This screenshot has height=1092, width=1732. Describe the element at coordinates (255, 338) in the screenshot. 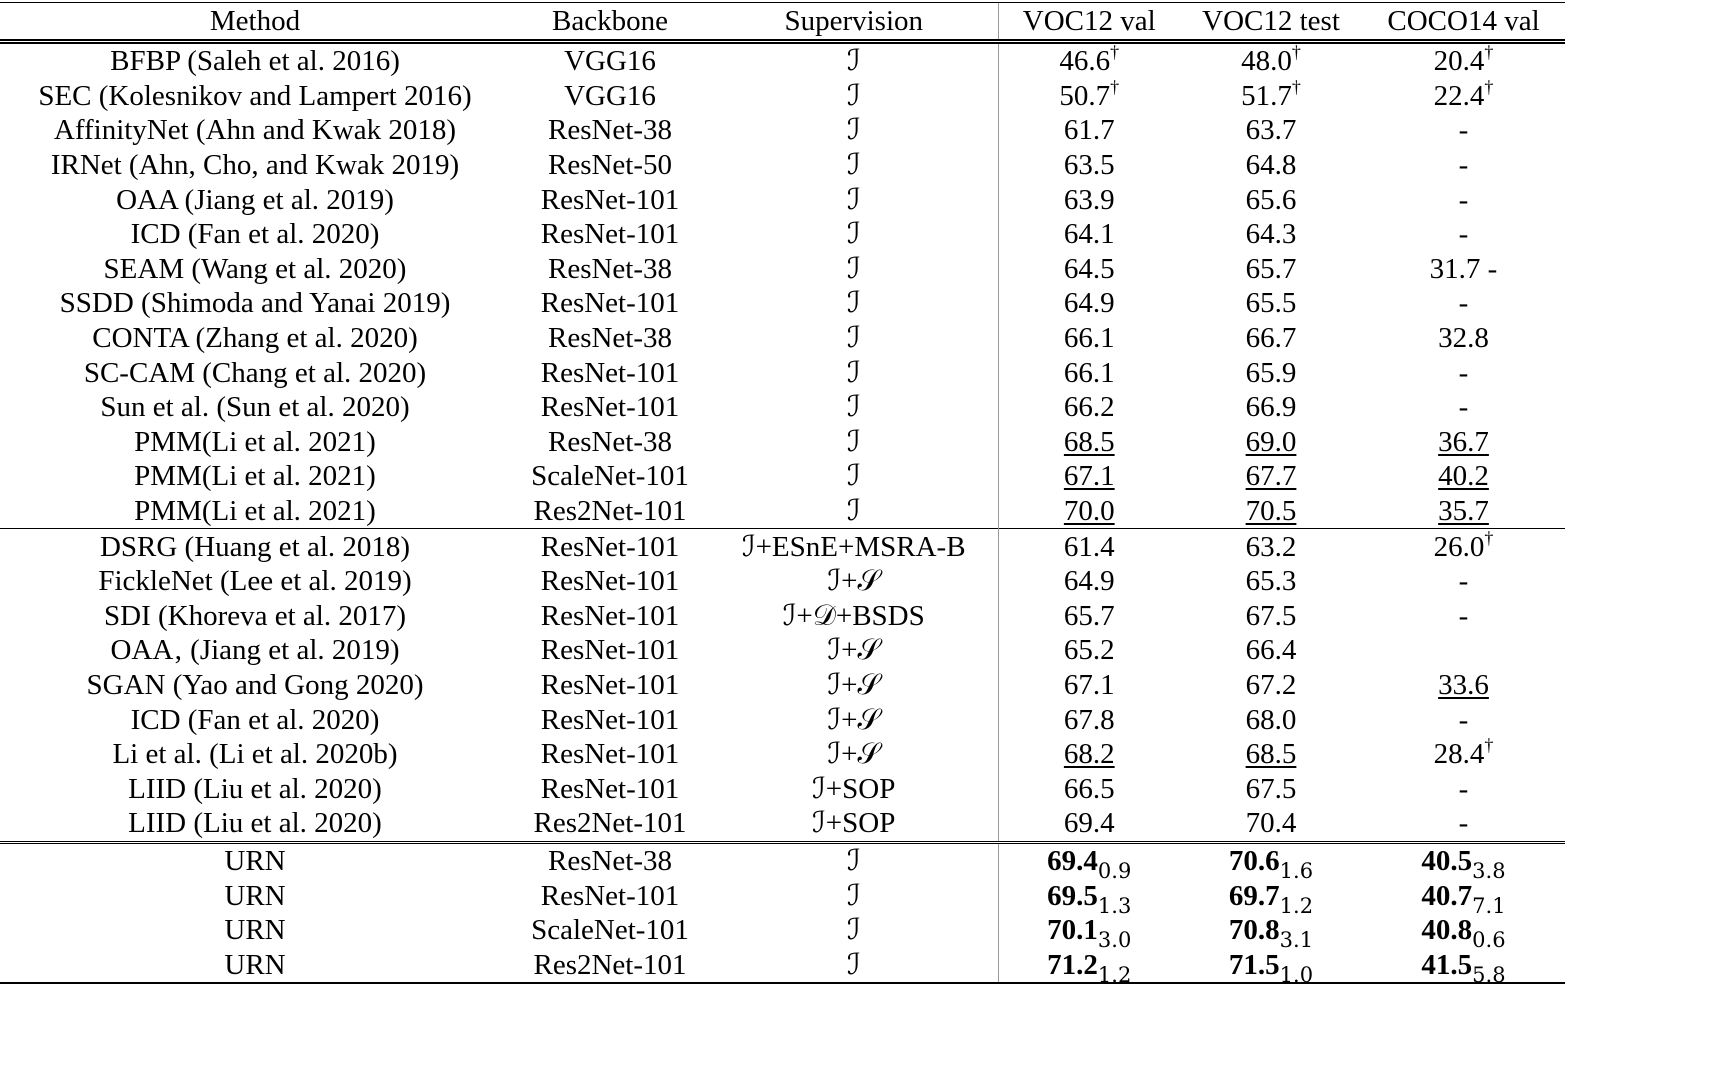

I see `method-cell: CONTA (Zhang et al. 2020)` at that location.